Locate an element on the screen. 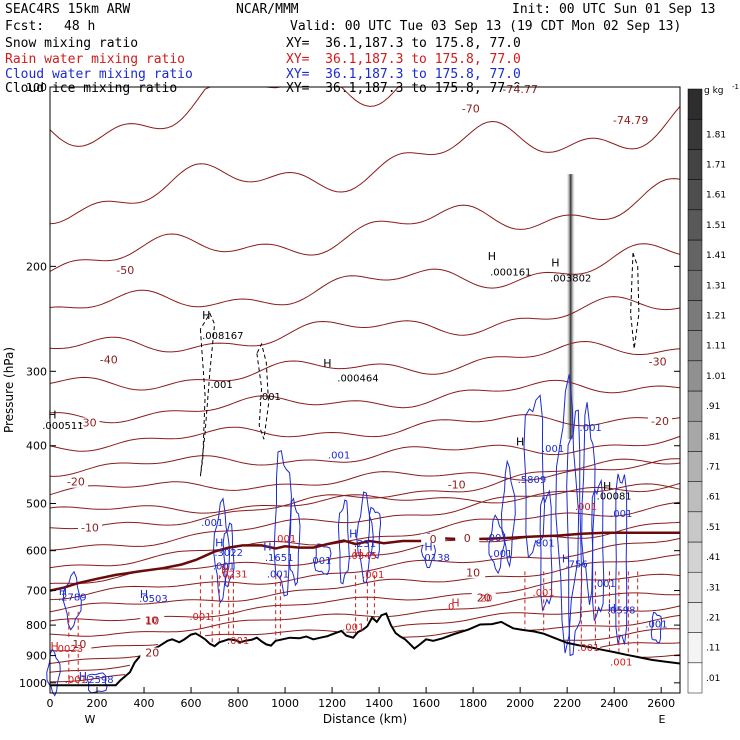  east-label: E is located at coordinates (662, 719).